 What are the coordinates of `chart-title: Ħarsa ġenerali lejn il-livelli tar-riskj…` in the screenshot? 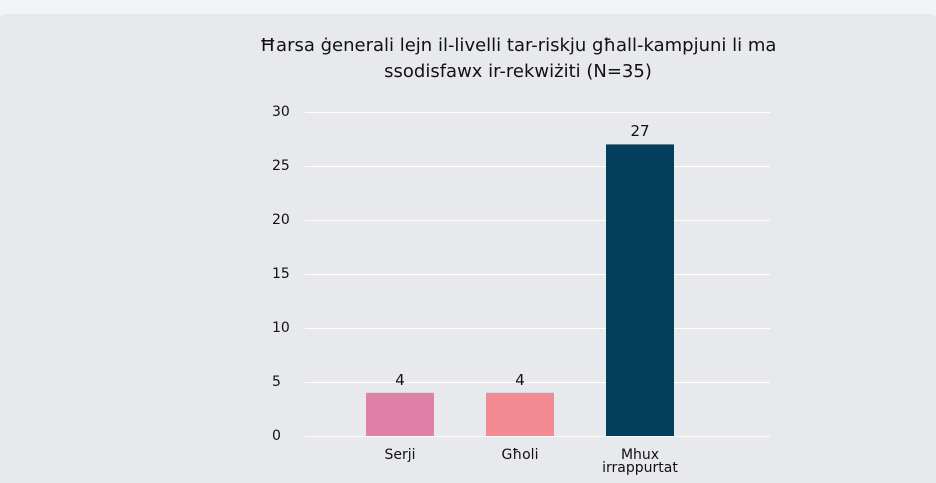 It's located at (518, 58).